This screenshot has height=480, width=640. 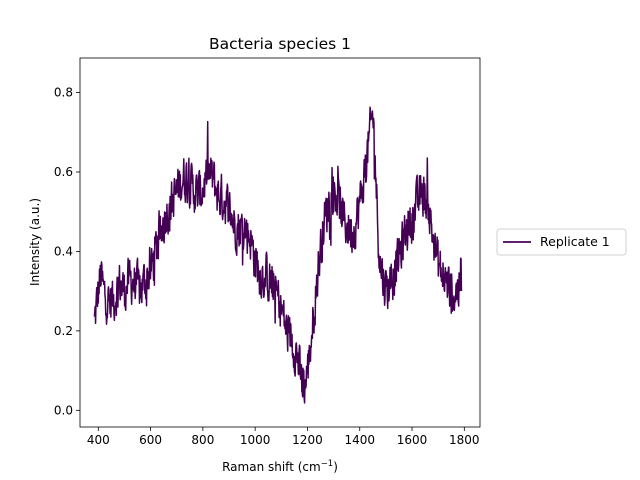 What do you see at coordinates (35, 242) in the screenshot?
I see `y-axis-label: Intensity (a.u.)` at bounding box center [35, 242].